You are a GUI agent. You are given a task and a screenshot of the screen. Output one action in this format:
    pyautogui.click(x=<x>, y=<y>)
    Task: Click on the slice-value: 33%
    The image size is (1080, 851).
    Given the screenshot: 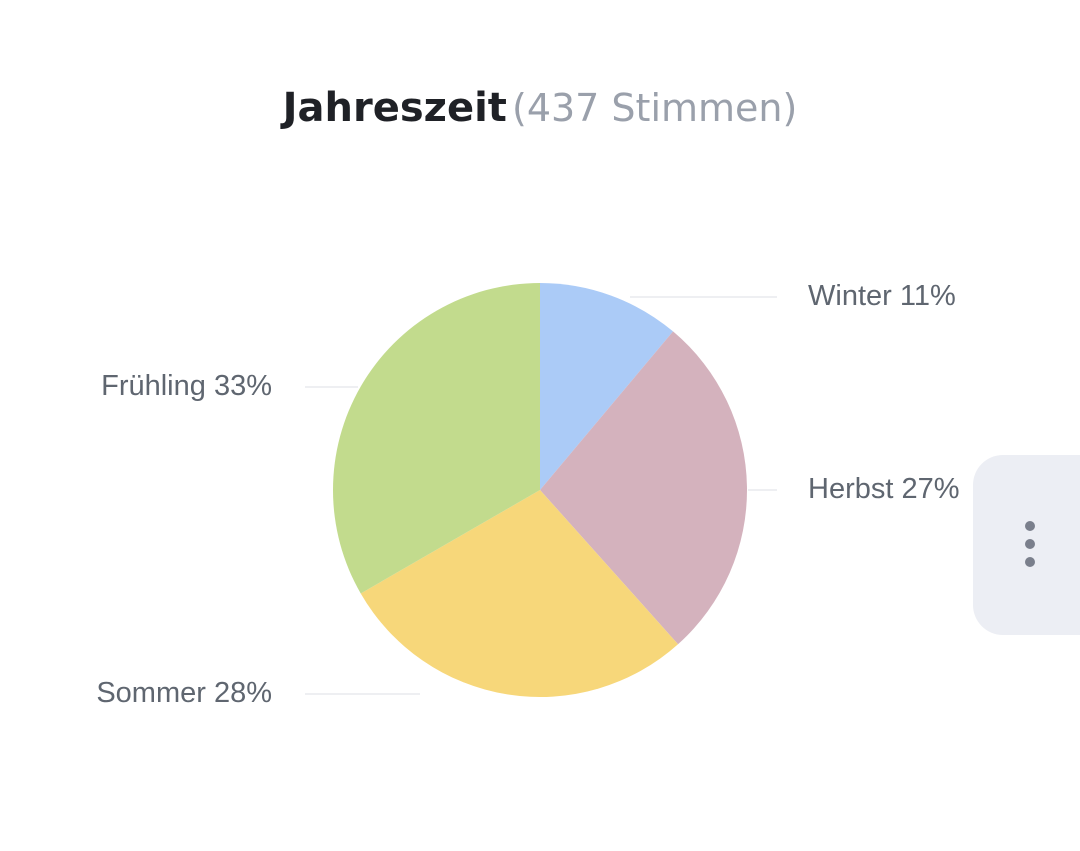 What is the action you would take?
    pyautogui.click(x=243, y=386)
    